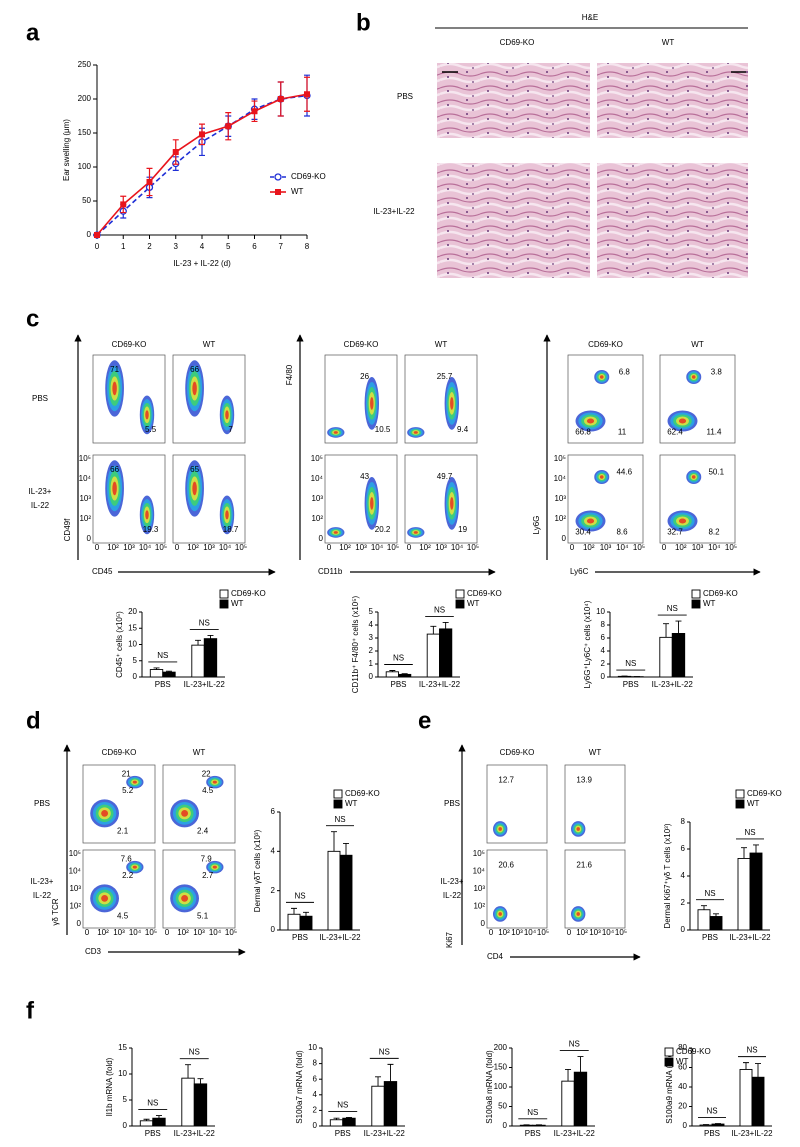 This screenshot has height=1147, width=800. What do you see at coordinates (714, 532) in the screenshot?
I see `gate-value: 8.2` at bounding box center [714, 532].